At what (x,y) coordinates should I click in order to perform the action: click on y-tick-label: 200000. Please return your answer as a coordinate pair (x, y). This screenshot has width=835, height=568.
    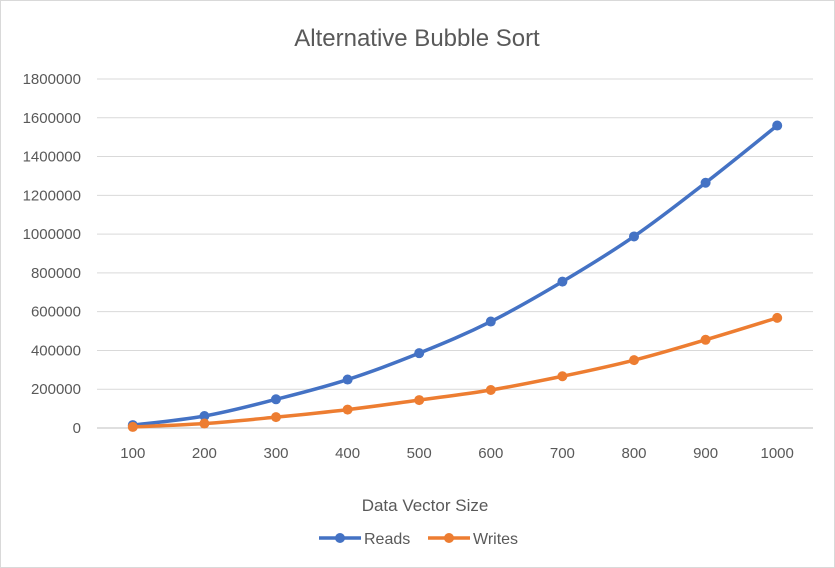
    Looking at the image, I should click on (56, 389).